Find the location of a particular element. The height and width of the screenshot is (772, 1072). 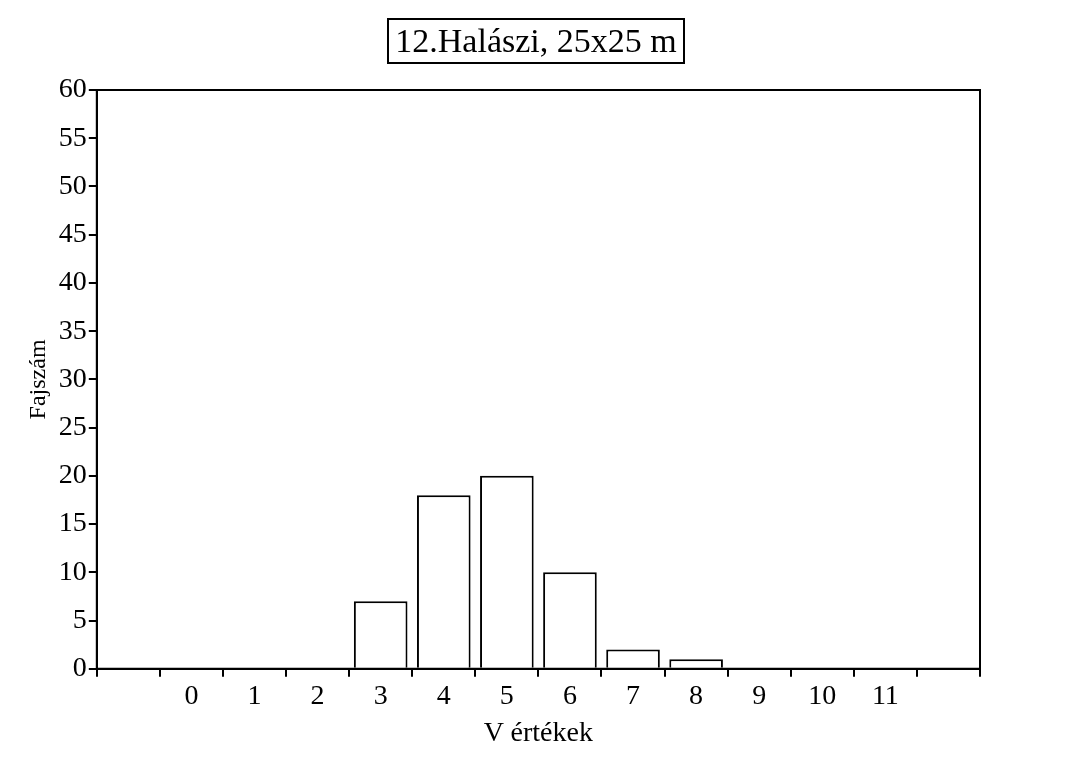

x-tick-label: 7 is located at coordinates (633, 694).